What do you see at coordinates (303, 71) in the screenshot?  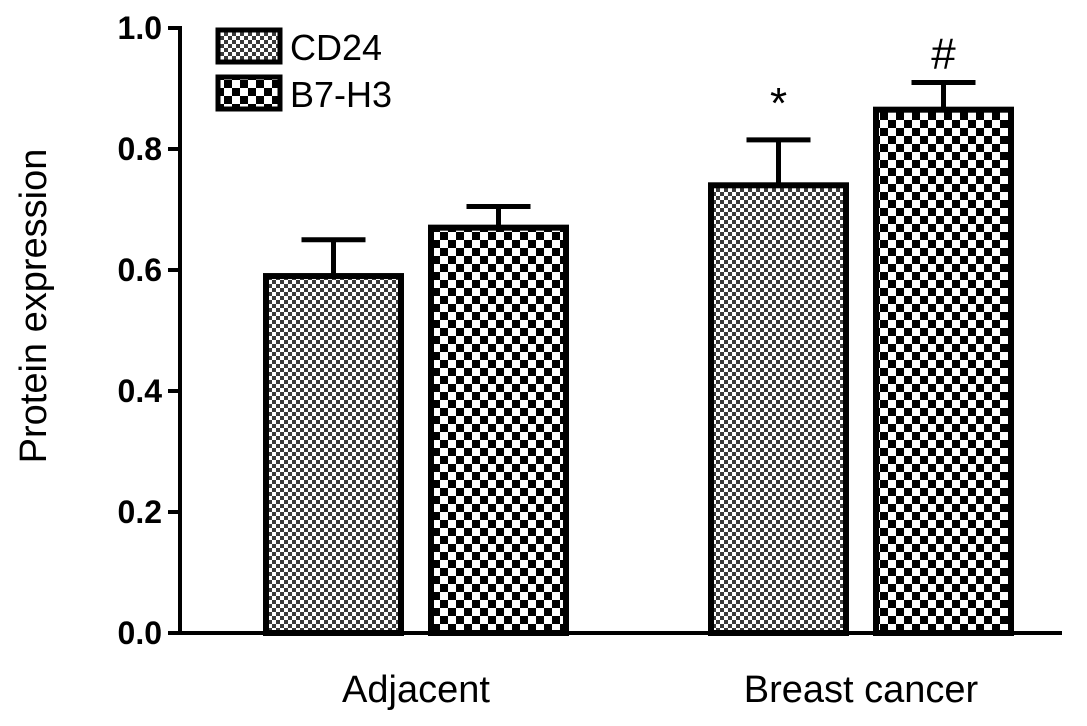 I see `legend: CD24 B7-H3` at bounding box center [303, 71].